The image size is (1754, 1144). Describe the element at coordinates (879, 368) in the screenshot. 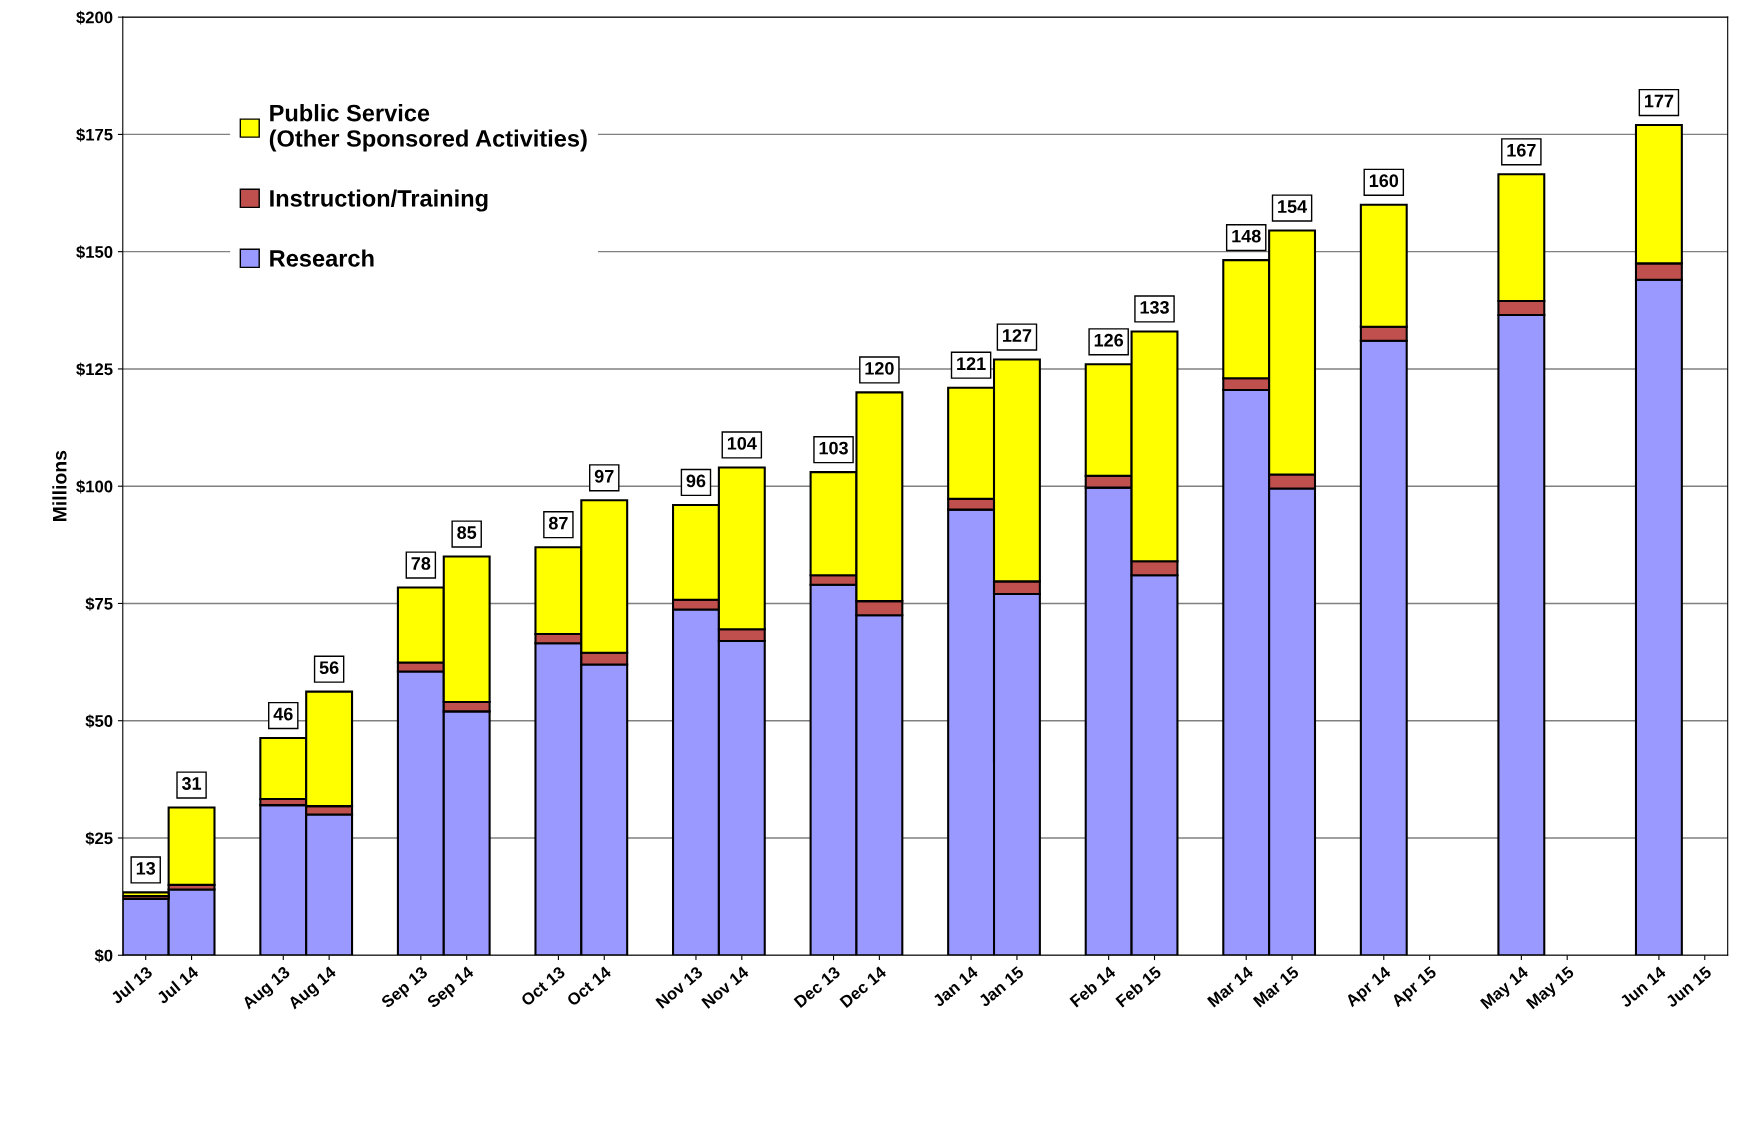

I see `total-label: 120` at that location.